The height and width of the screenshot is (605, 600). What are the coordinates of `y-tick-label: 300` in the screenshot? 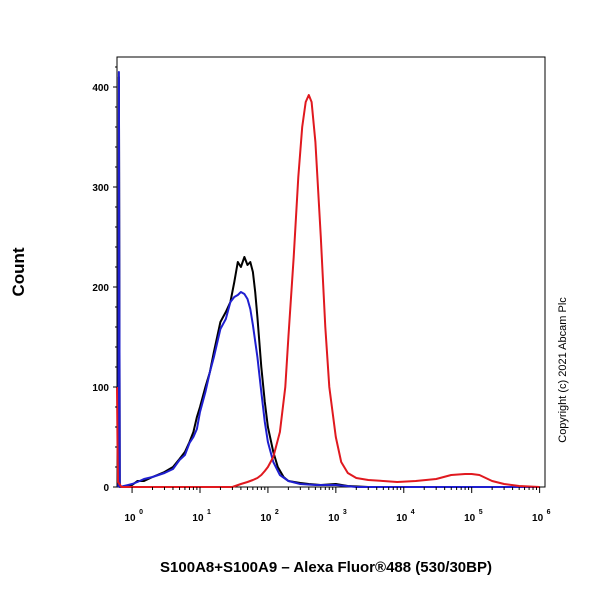 It's located at (100, 188).